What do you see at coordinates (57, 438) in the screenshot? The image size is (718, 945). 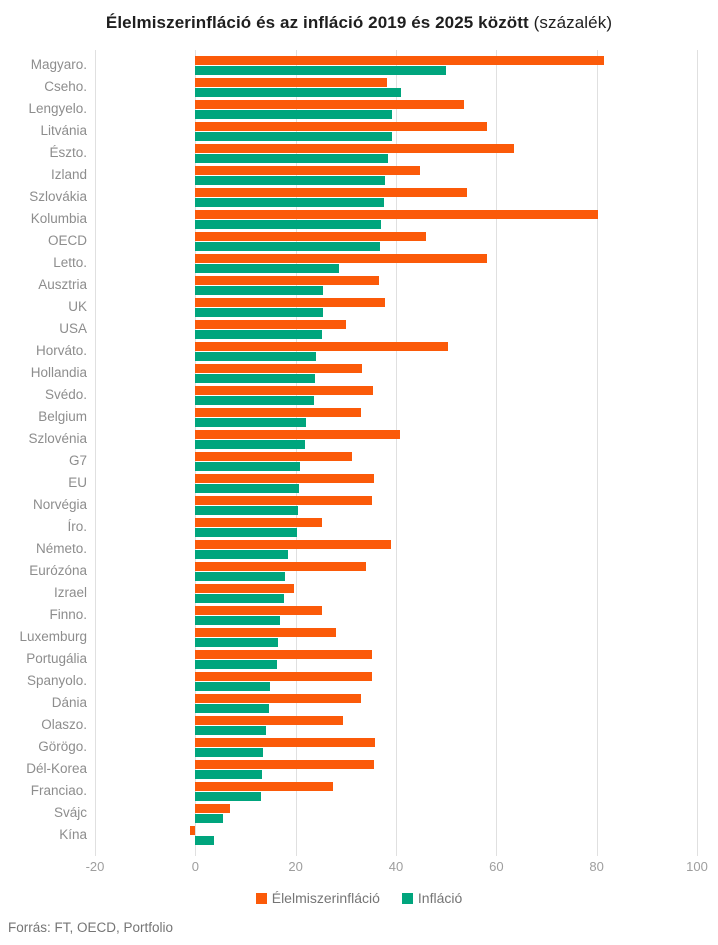 I see `category-label: Szlovénia` at bounding box center [57, 438].